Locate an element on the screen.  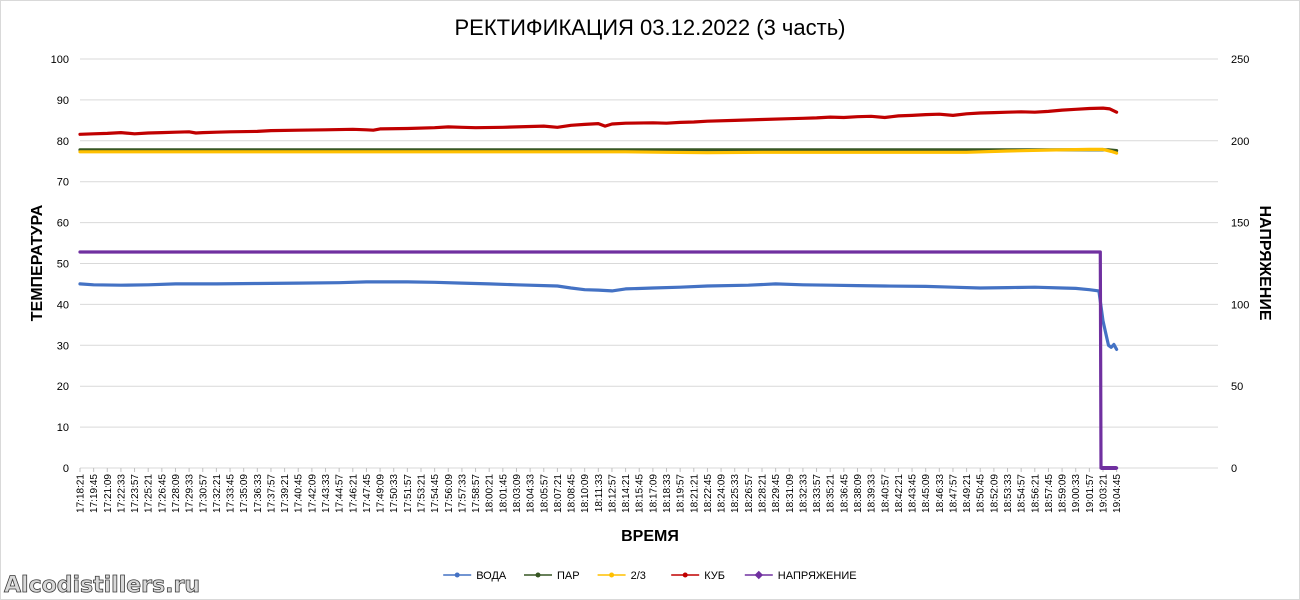
x-tick-label: 18:36:45 is located at coordinates (844, 493).